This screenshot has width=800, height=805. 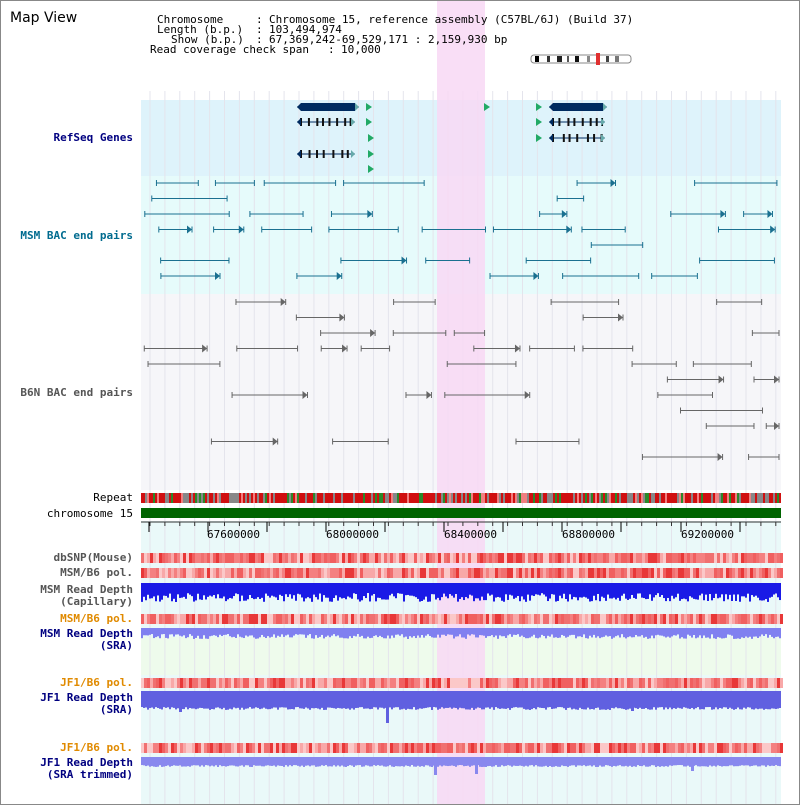 What do you see at coordinates (86, 768) in the screenshot?
I see `track-label-jf1-depth-trimmed: JF1 Read Depth (SRA trimmed)` at bounding box center [86, 768].